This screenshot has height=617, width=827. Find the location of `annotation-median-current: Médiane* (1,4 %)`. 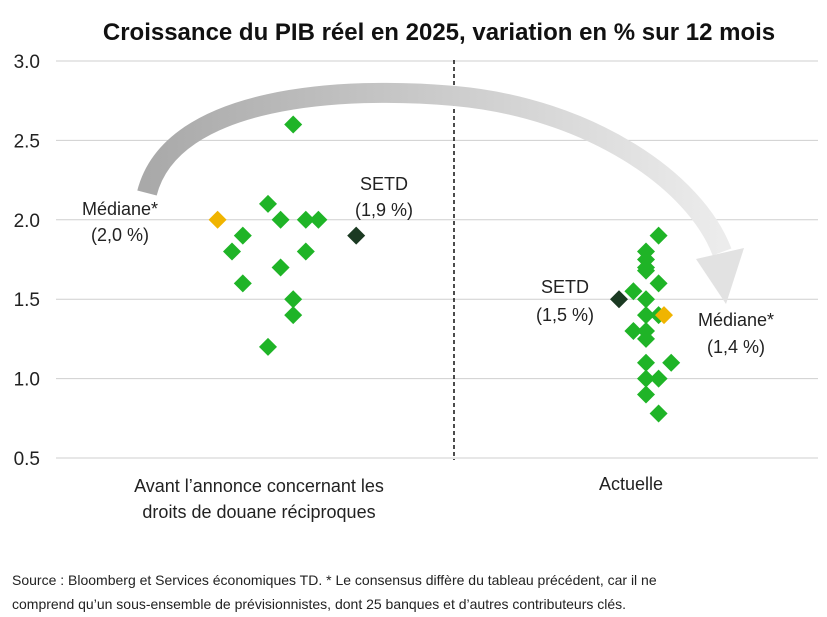

annotation-median-current: Médiane* (1,4 %) is located at coordinates (736, 333).